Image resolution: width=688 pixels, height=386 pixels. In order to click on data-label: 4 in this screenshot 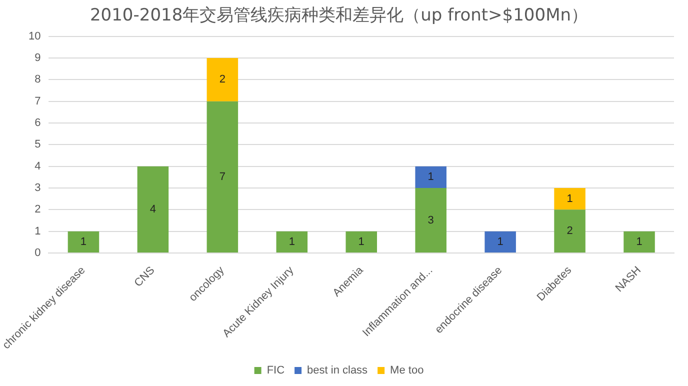, I will do `click(153, 209)`.